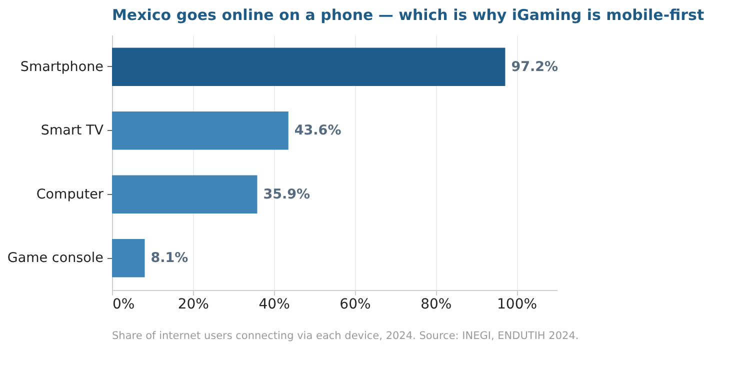 Image resolution: width=750 pixels, height=365 pixels. Describe the element at coordinates (169, 258) in the screenshot. I see `data-label: 8.1%` at that location.